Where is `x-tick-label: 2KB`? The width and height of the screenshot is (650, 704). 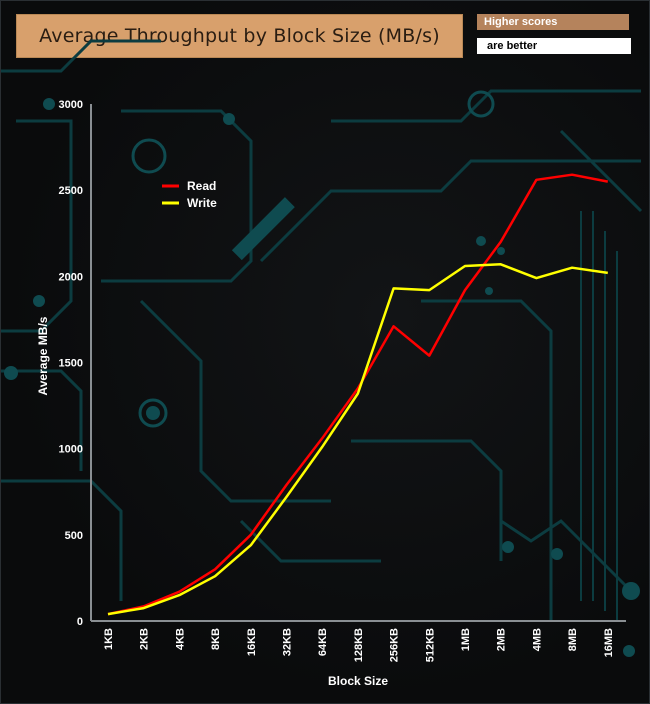 x-tick-label: 2KB is located at coordinates (145, 639).